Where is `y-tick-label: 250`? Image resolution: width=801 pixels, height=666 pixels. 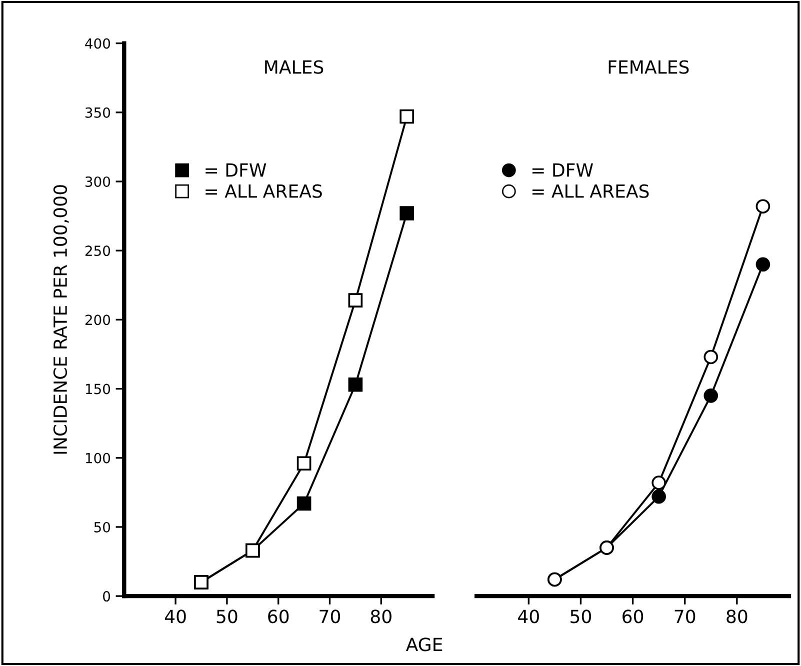 y-tick-label: 250 is located at coordinates (97, 251).